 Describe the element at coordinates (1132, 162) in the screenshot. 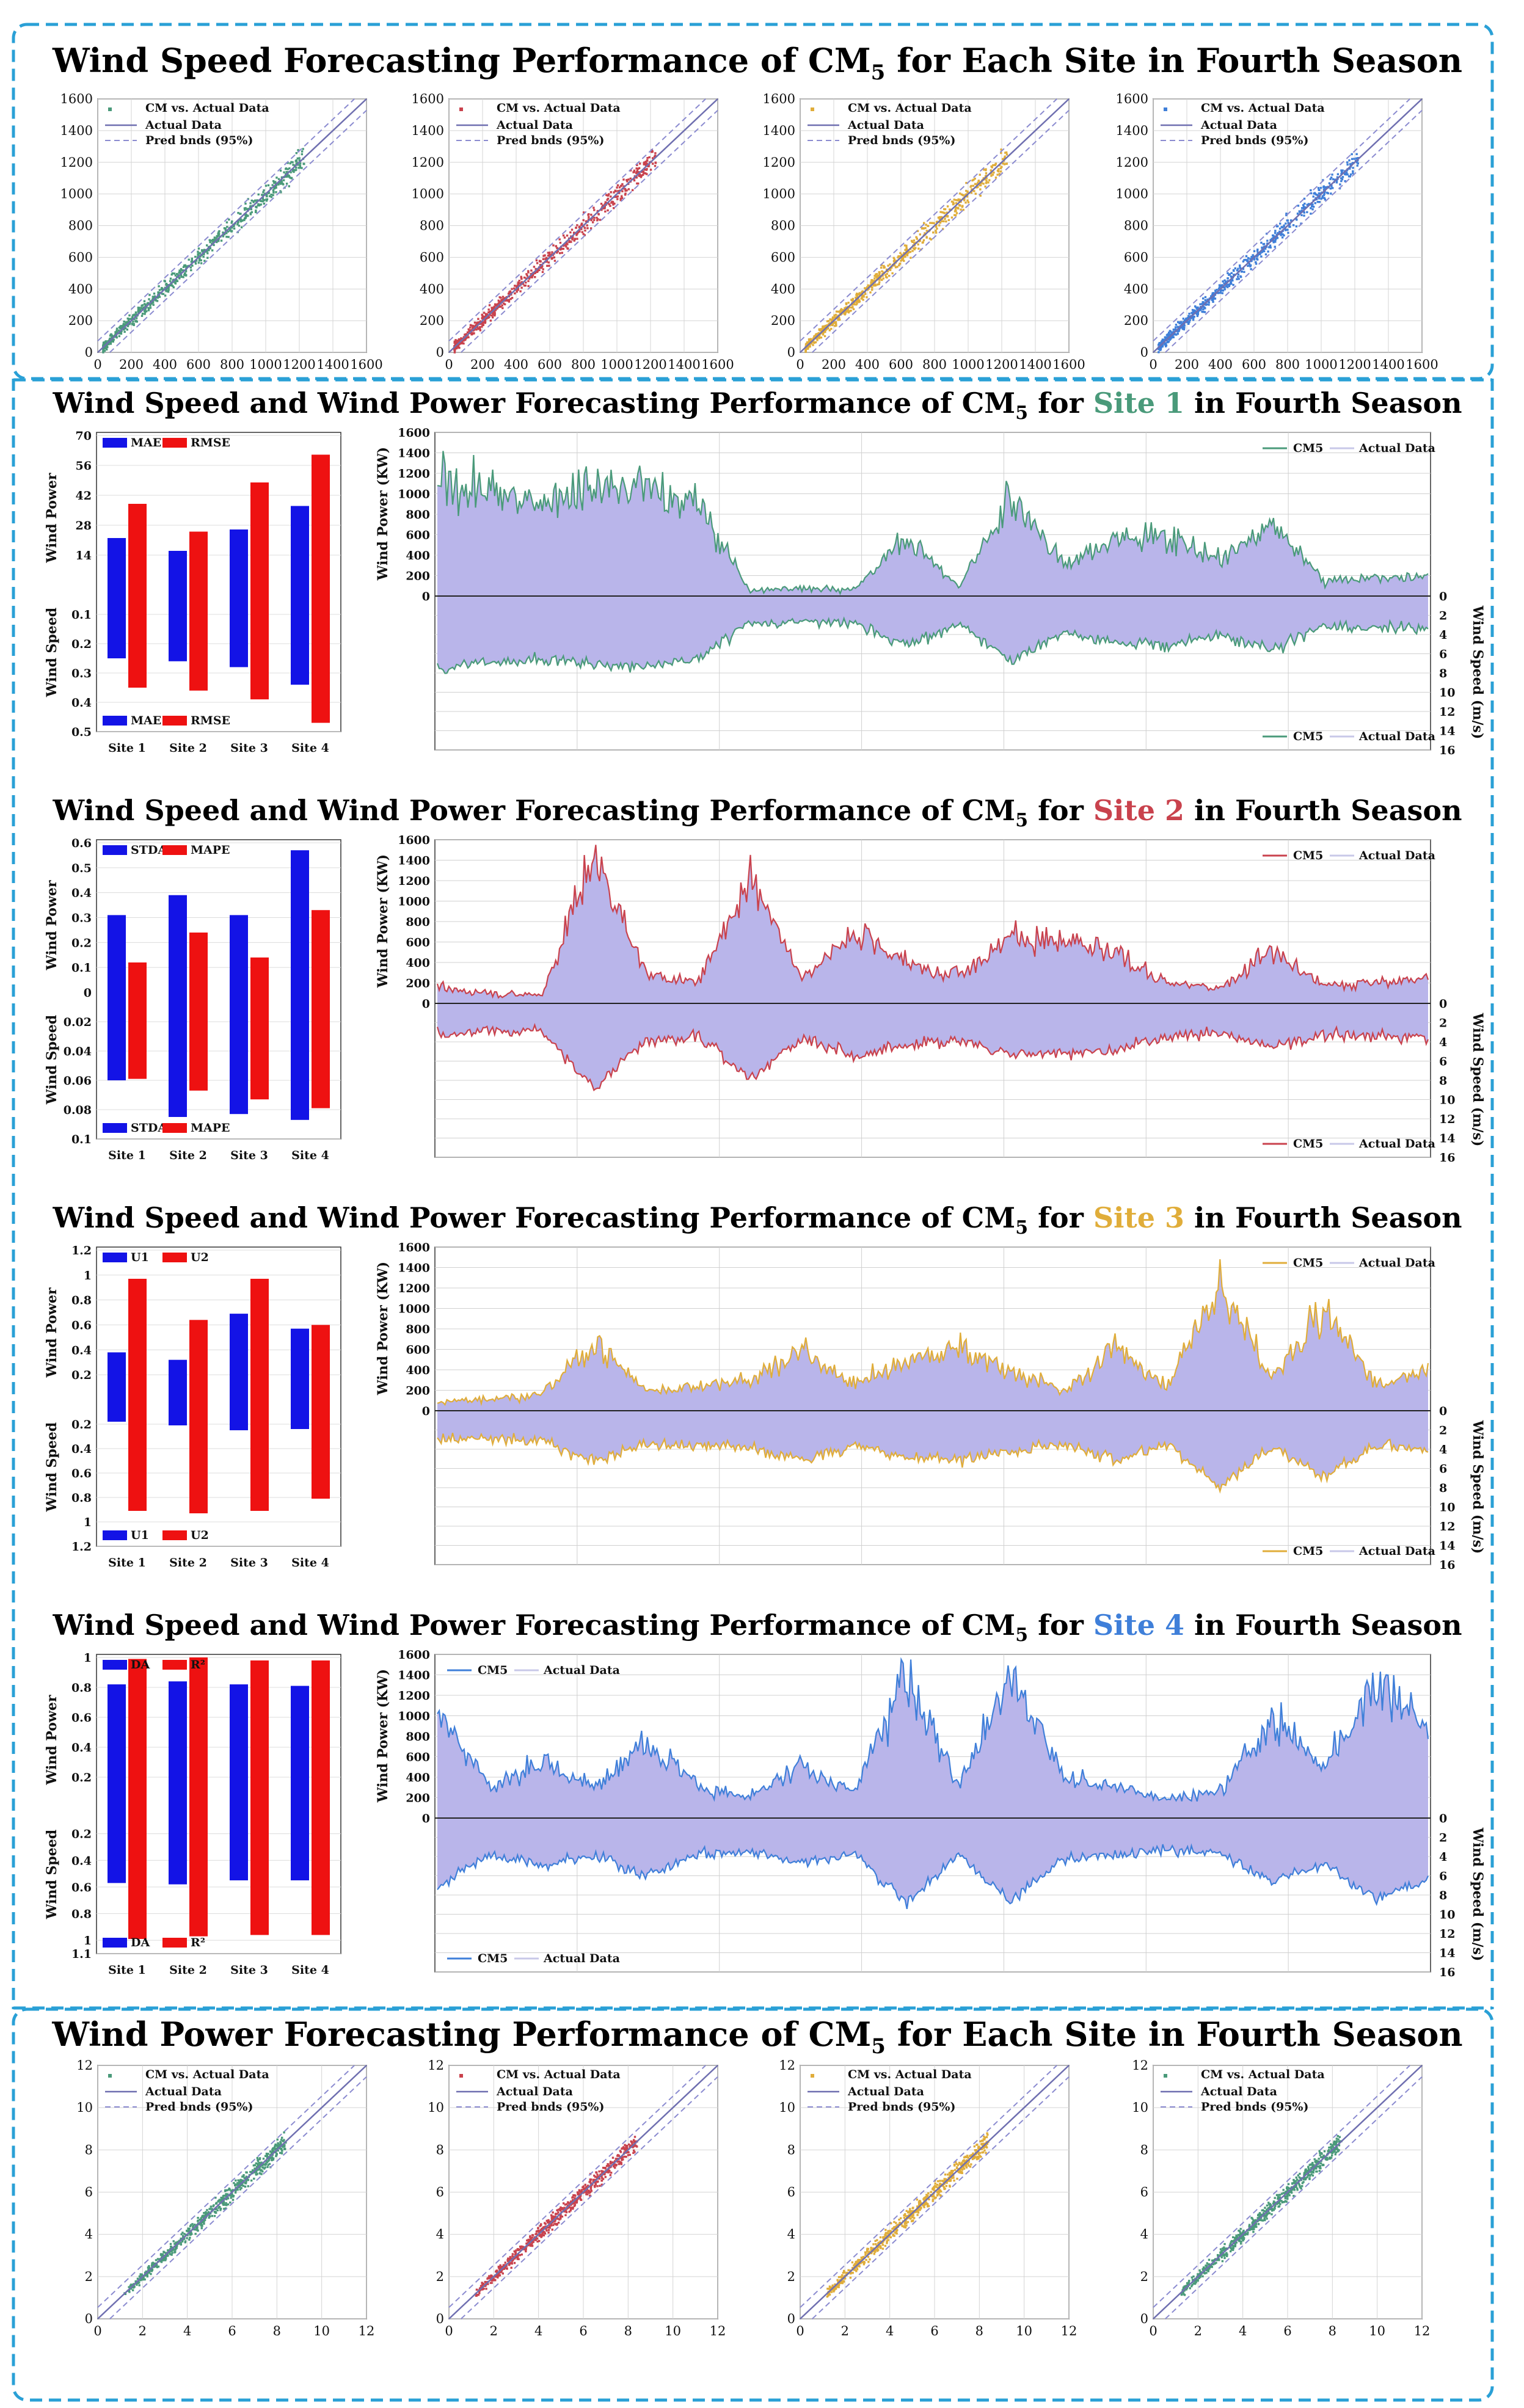

I see `y-tick-label: 1200` at that location.